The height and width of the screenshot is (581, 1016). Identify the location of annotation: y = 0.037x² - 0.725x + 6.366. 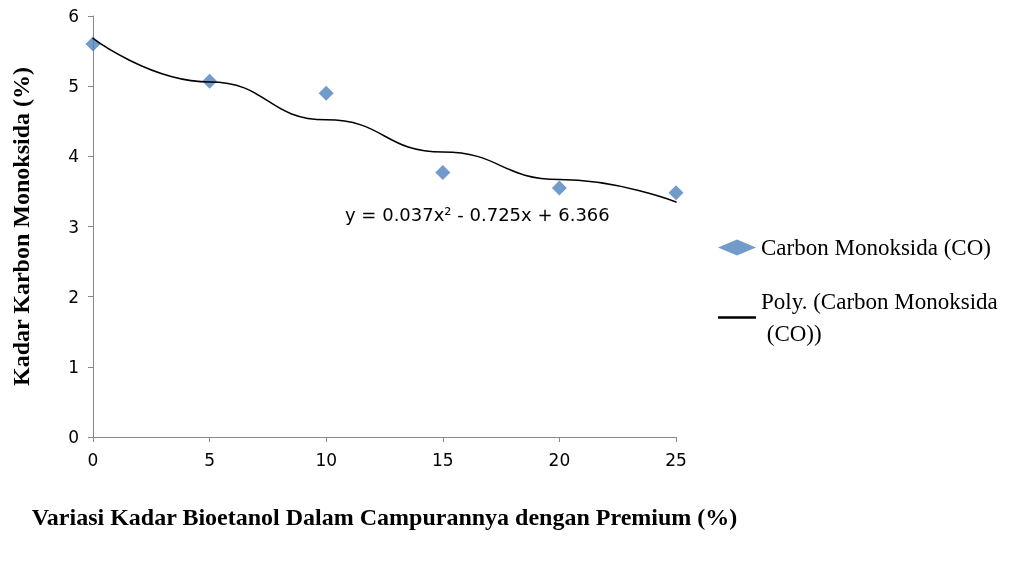
(477, 214).